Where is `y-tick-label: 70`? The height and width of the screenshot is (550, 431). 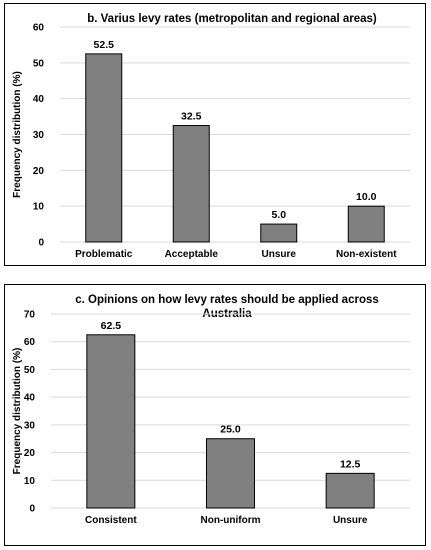
y-tick-label: 70 is located at coordinates (30, 315).